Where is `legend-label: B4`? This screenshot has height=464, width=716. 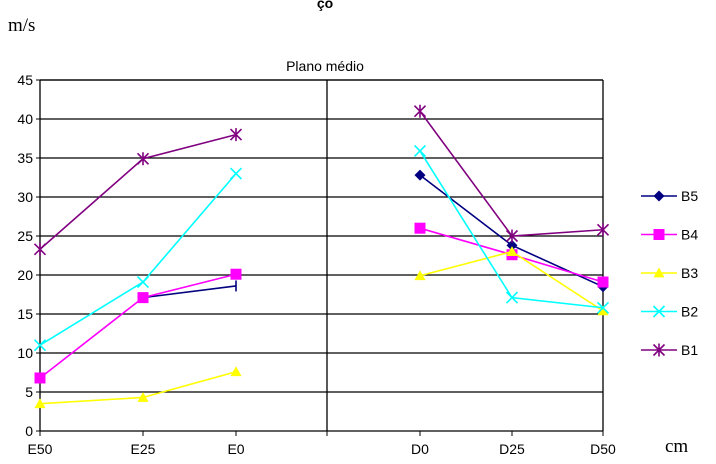 legend-label: B4 is located at coordinates (689, 235).